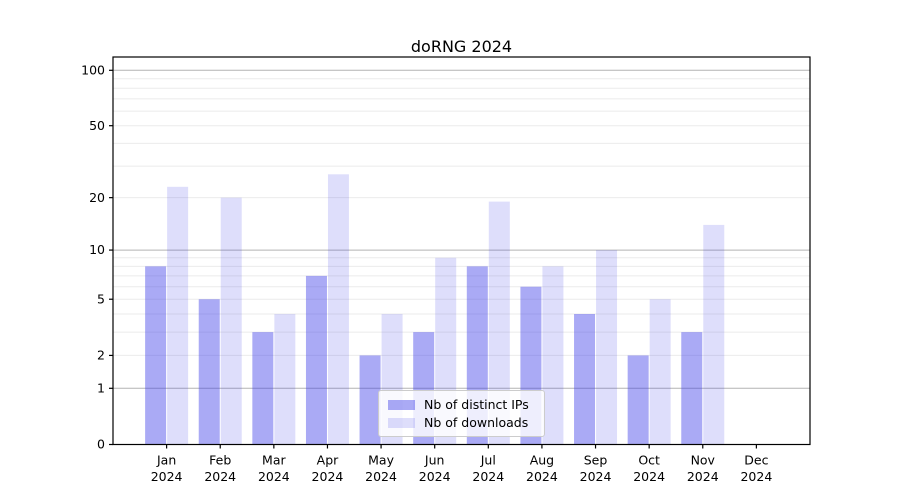 The height and width of the screenshot is (500, 900). What do you see at coordinates (370, 400) in the screenshot?
I see `bar-distinct-ips-may` at bounding box center [370, 400].